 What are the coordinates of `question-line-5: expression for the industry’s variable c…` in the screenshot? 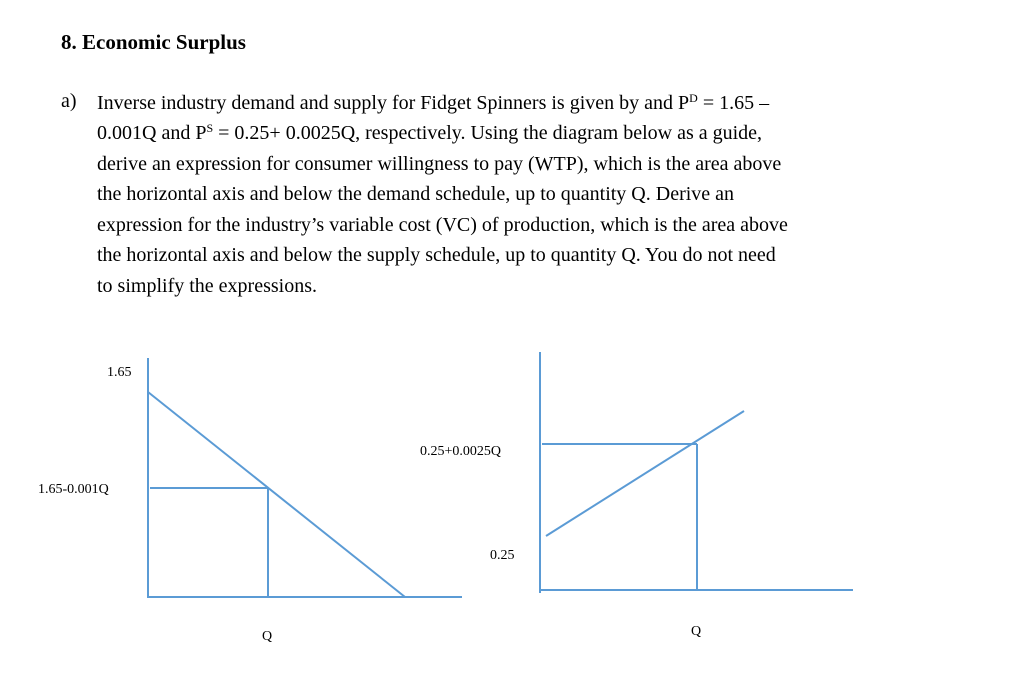 It's located at (442, 225).